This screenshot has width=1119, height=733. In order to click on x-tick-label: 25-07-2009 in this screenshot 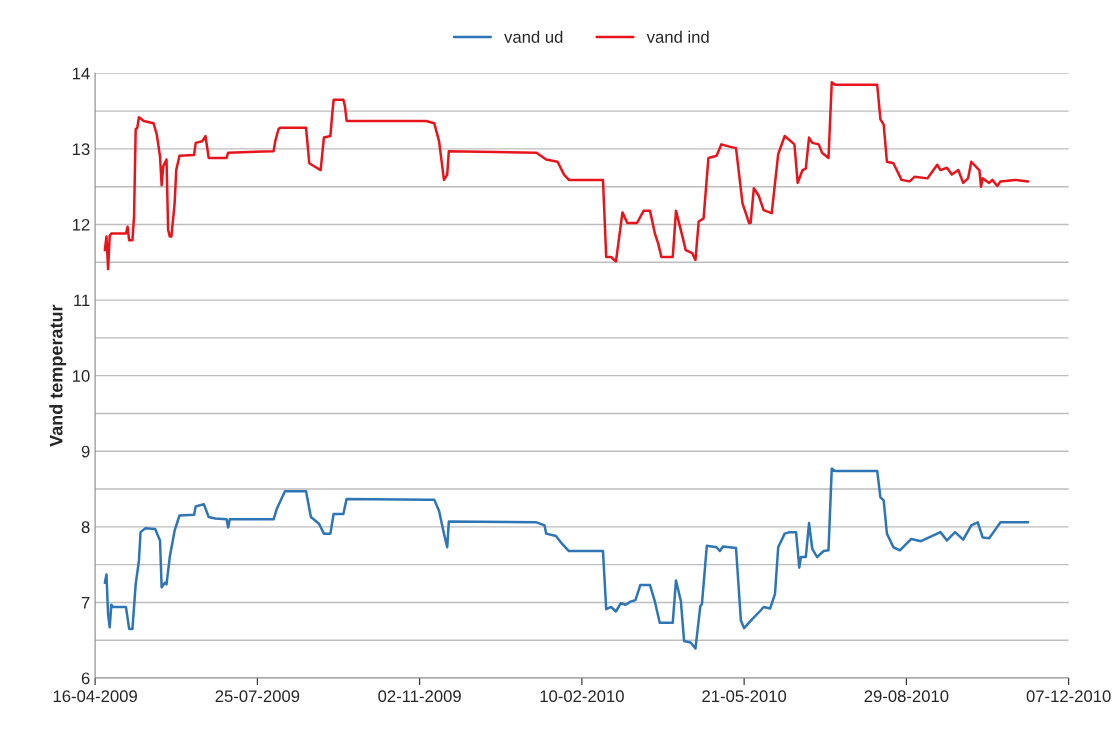, I will do `click(257, 696)`.